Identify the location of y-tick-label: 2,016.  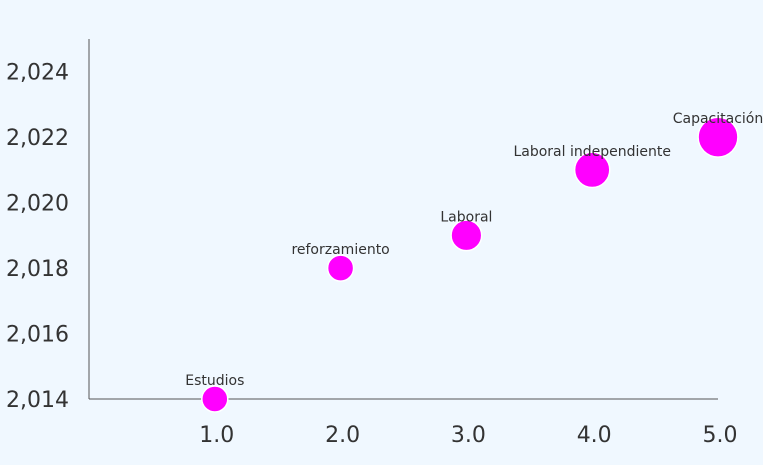
(37, 335).